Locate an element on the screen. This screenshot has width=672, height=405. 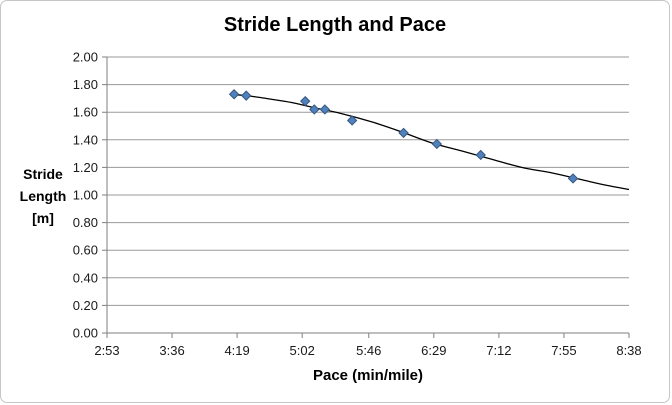
x-tick-label: 3:36 is located at coordinates (171, 350).